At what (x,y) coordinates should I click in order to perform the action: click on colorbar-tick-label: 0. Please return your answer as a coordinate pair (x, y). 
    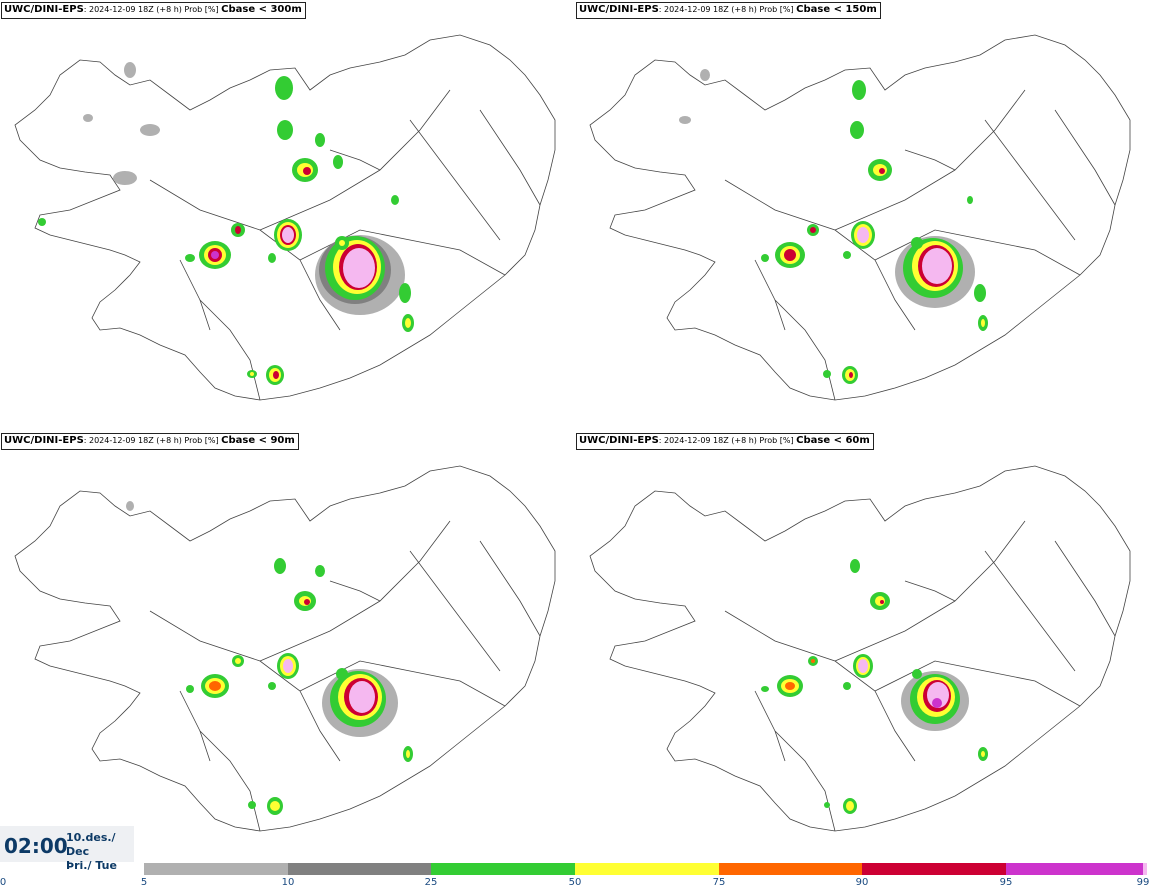
    Looking at the image, I should click on (3, 882).